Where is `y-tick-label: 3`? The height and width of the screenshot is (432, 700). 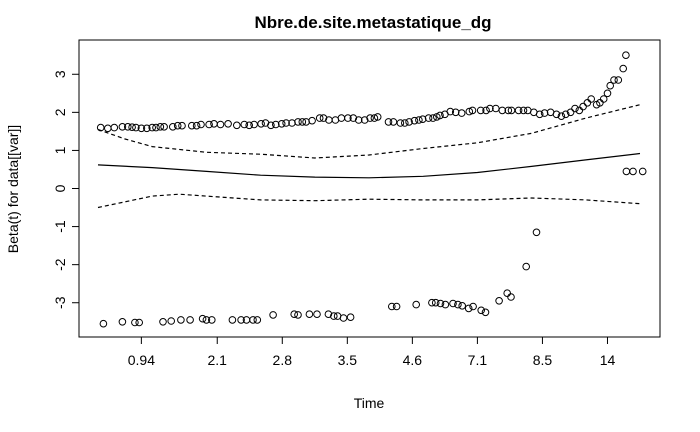 y-tick-label: 3 is located at coordinates (60, 74).